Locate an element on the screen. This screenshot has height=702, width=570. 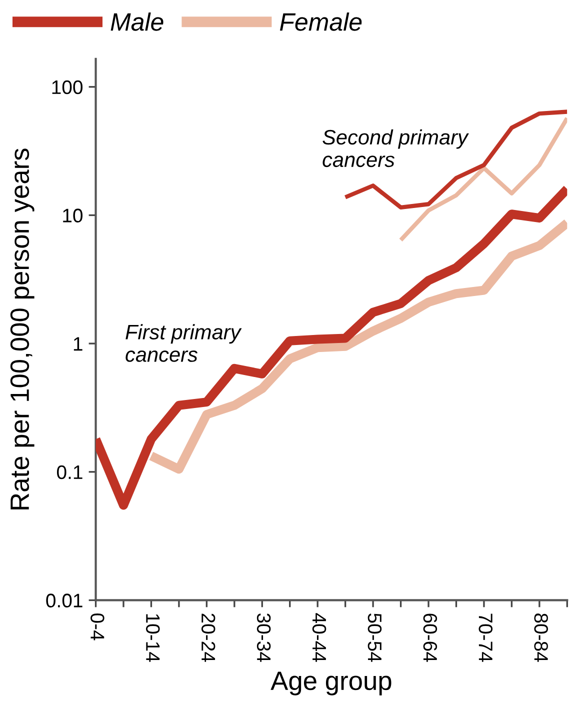
legend-label: Male is located at coordinates (137, 21).